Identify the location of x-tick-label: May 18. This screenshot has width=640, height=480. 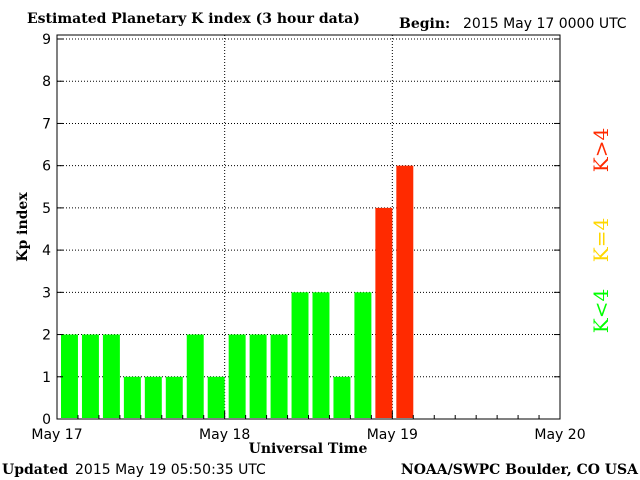
(224, 435).